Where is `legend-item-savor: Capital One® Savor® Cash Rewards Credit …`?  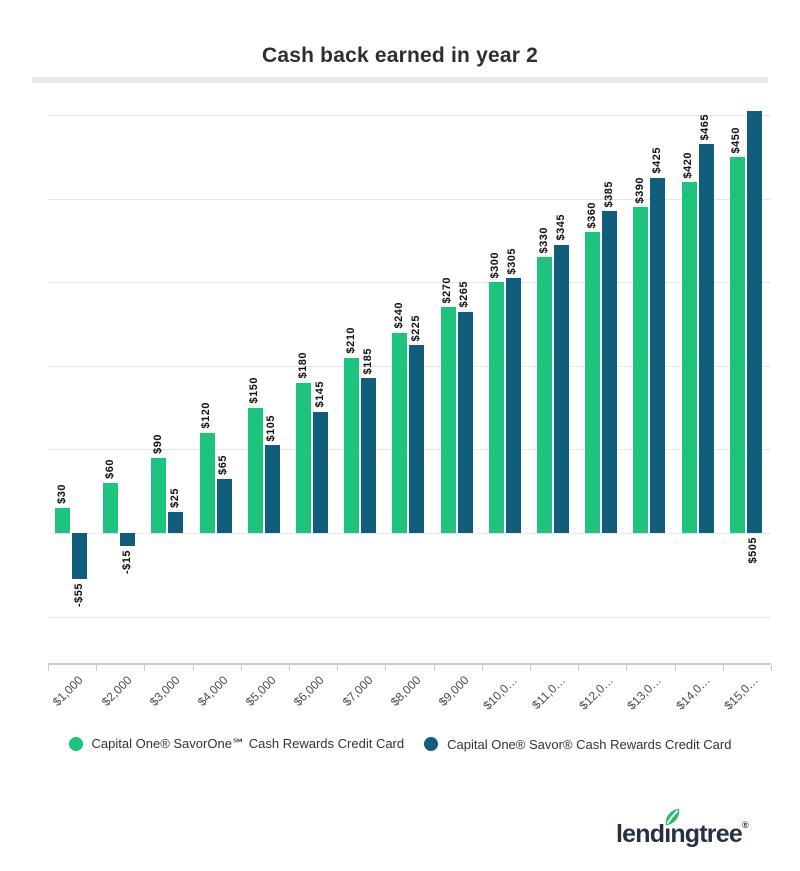
legend-item-savor: Capital One® Savor® Cash Rewards Credit … is located at coordinates (577, 744).